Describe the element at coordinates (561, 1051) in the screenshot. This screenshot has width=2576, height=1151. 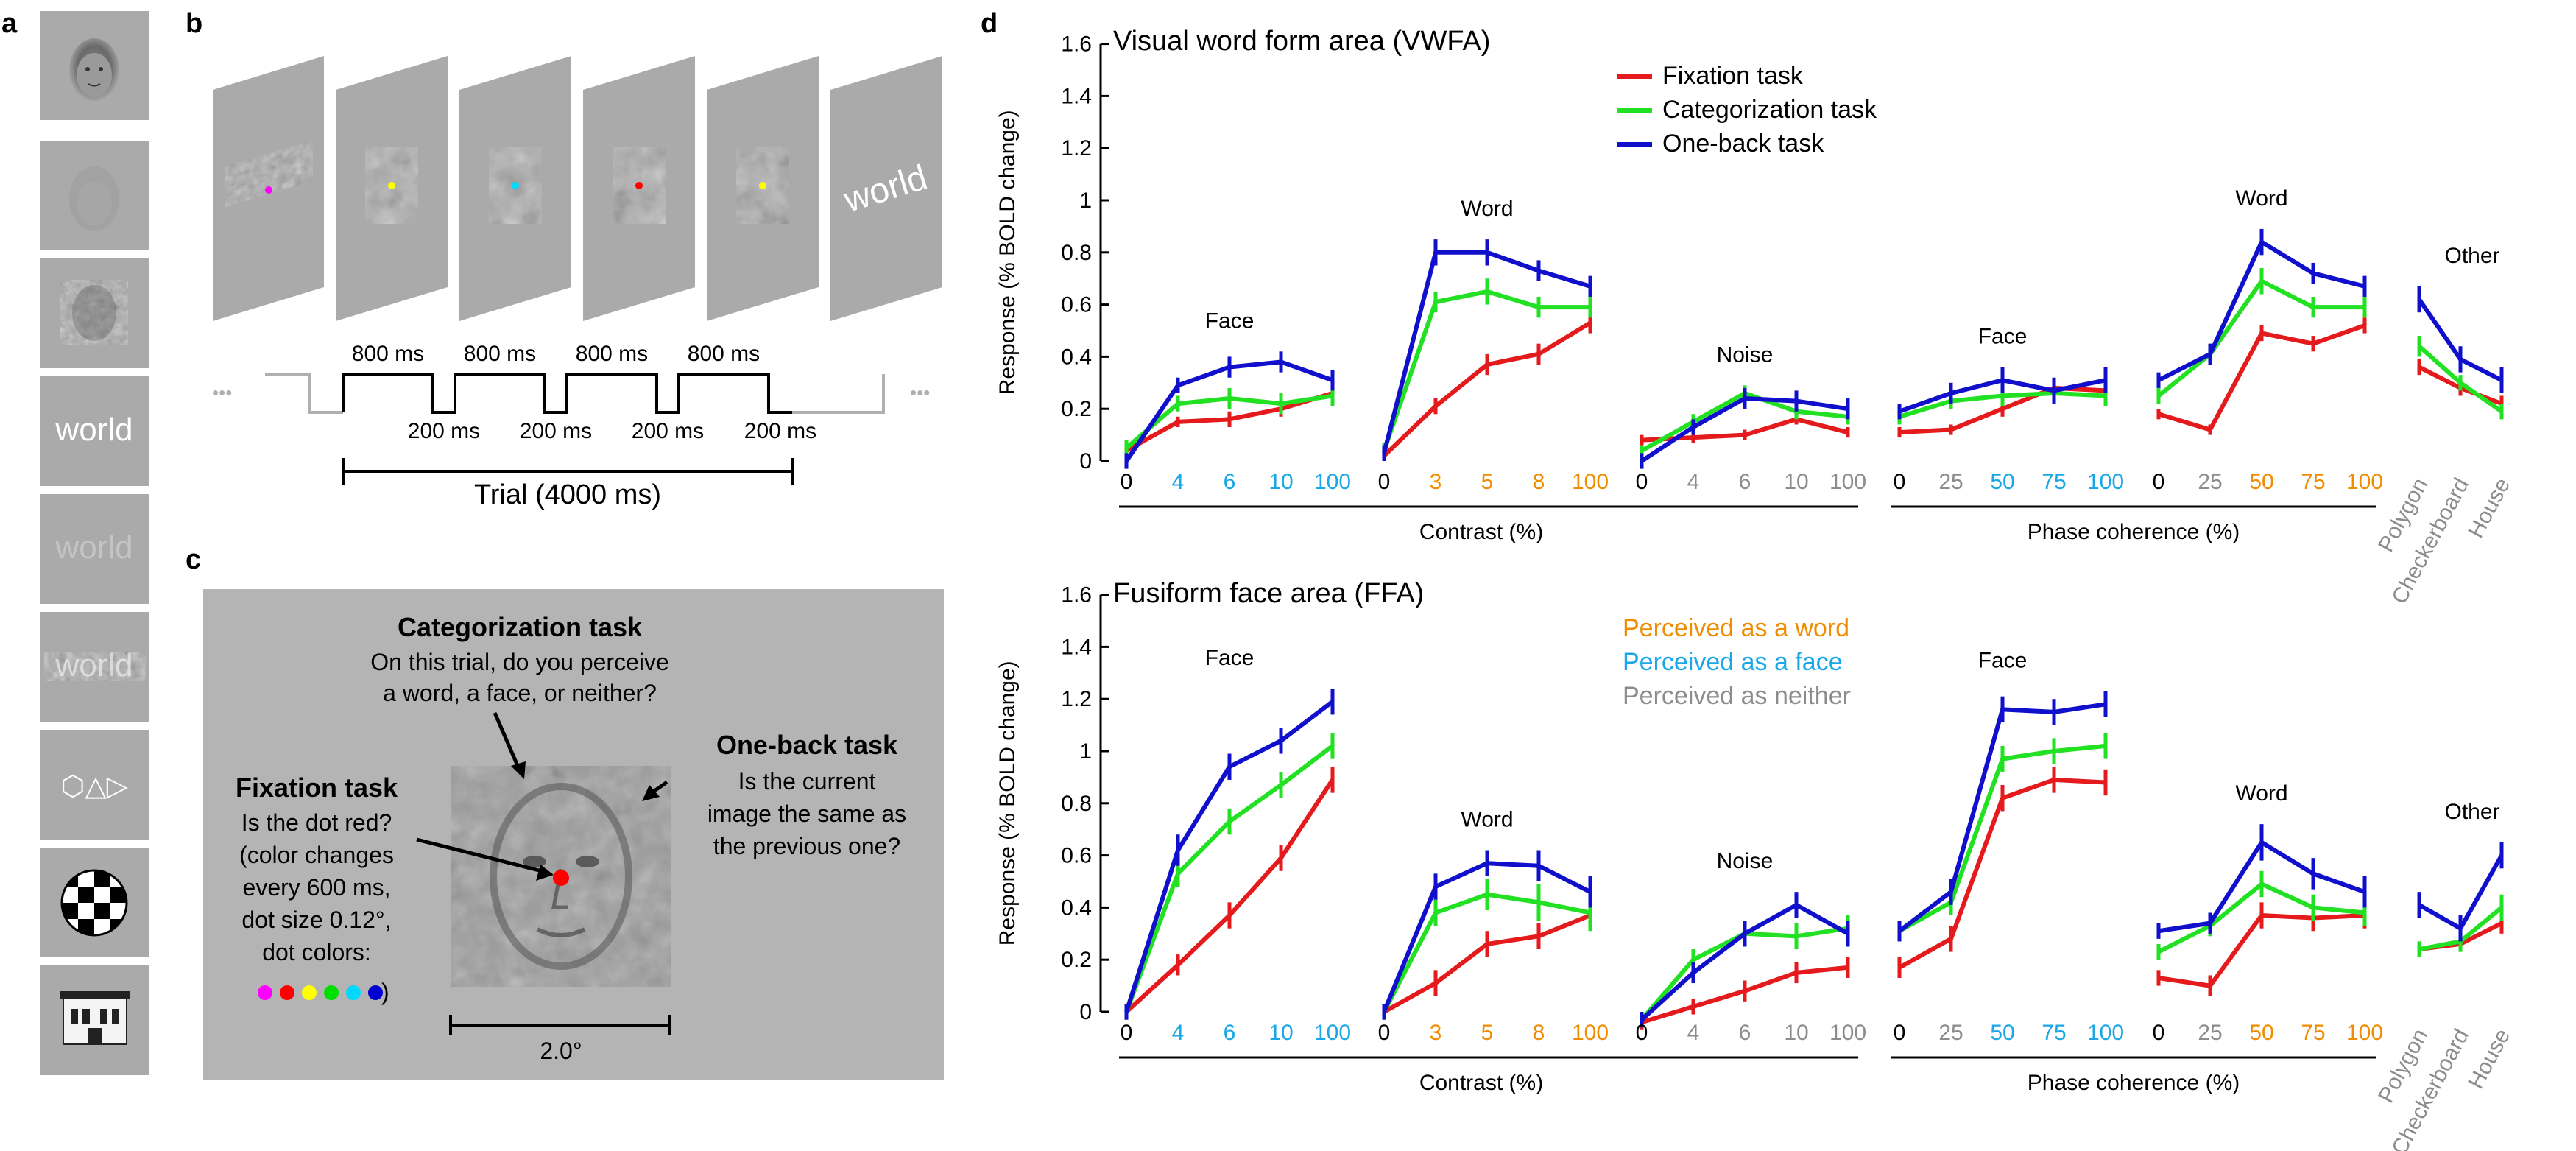
I see `scale-bar-label: 2.0°` at that location.